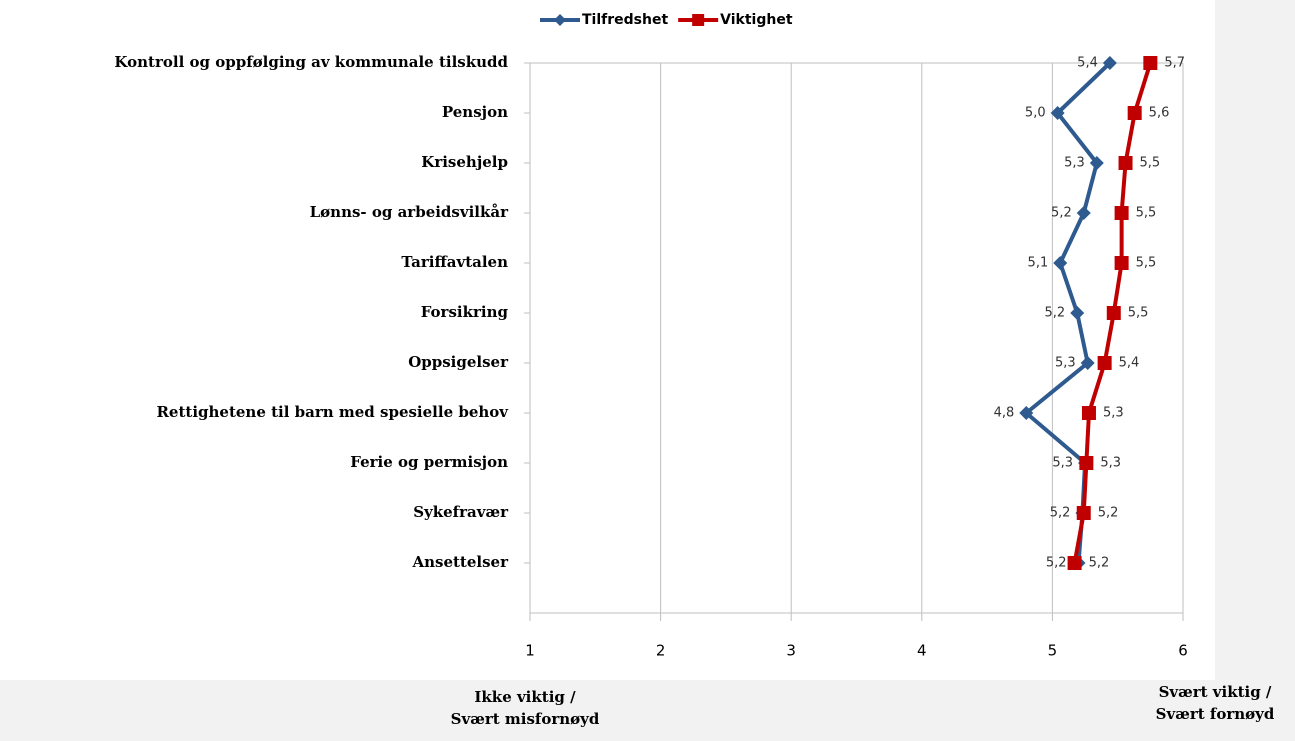 The width and height of the screenshot is (1295, 741). What do you see at coordinates (791, 651) in the screenshot?
I see `x-tick-label: 3` at bounding box center [791, 651].